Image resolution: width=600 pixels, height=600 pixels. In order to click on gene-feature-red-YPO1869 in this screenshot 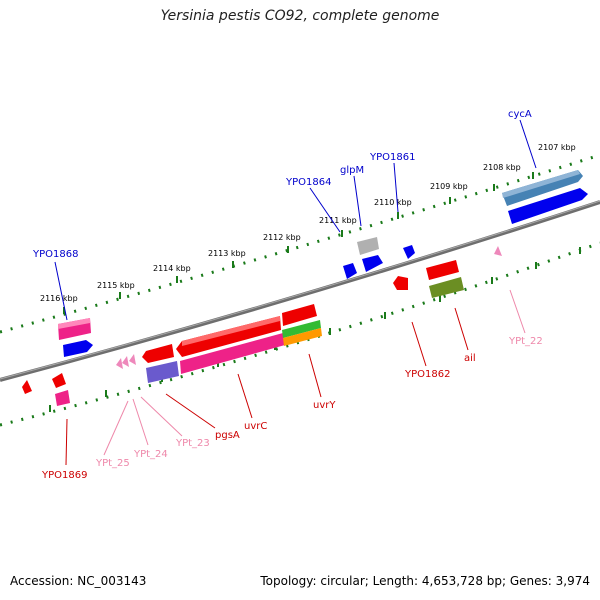, I will do `click(59, 380)`.